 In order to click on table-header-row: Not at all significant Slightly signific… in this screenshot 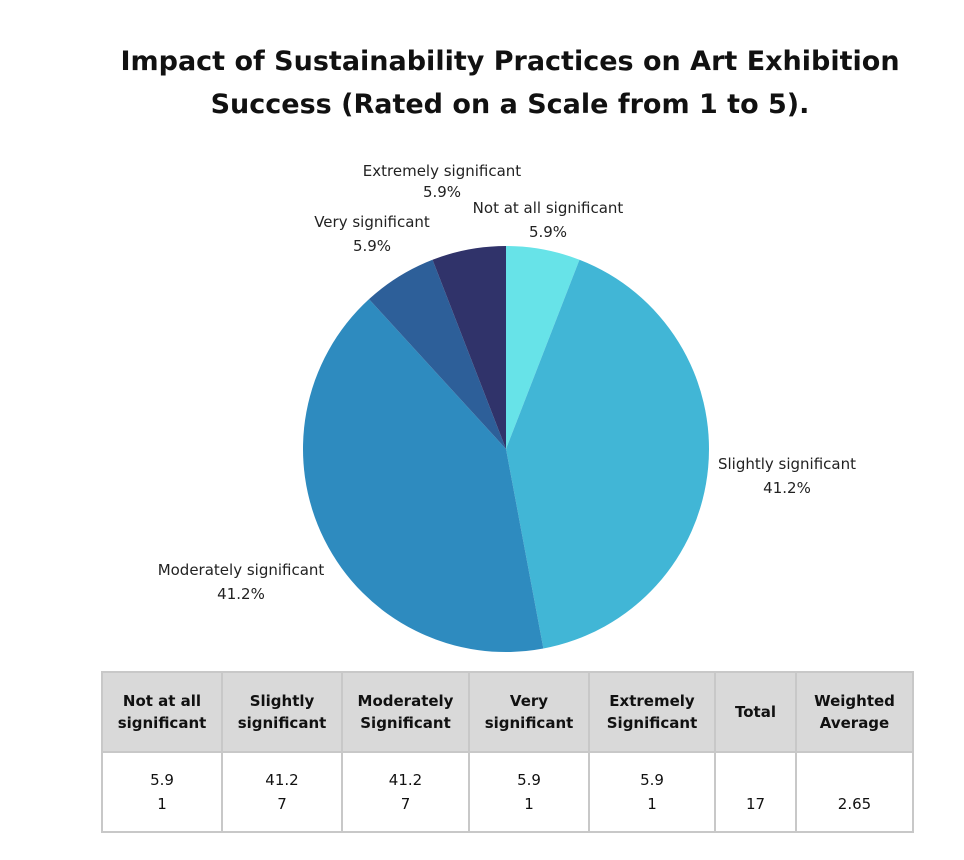, I will do `click(507, 712)`.